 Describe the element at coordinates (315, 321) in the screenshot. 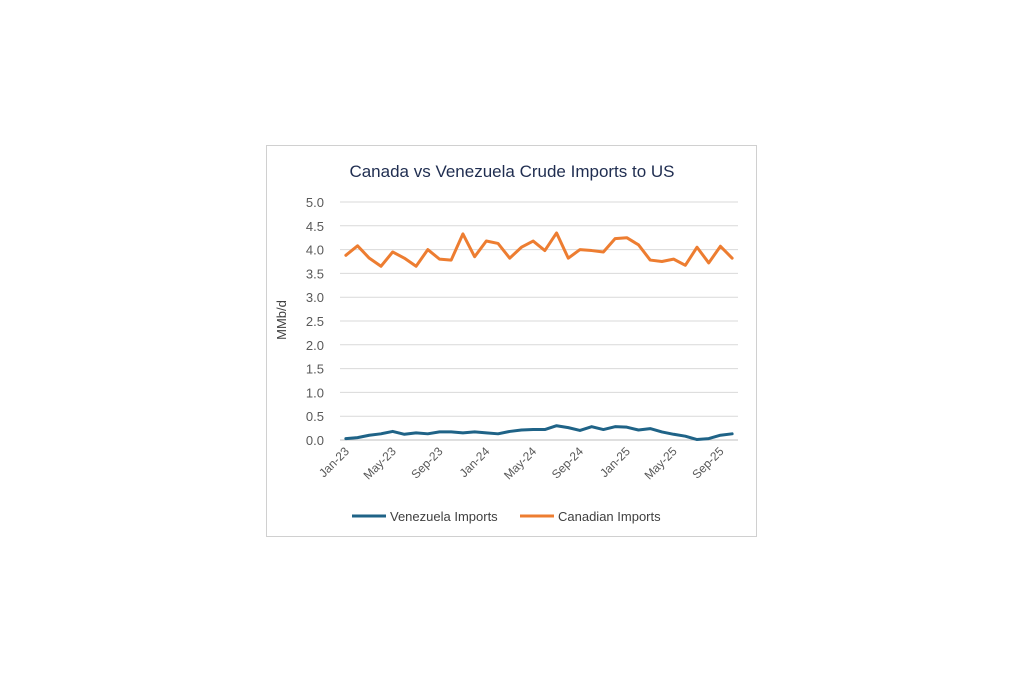

I see `y-tick-label: 2.5` at that location.